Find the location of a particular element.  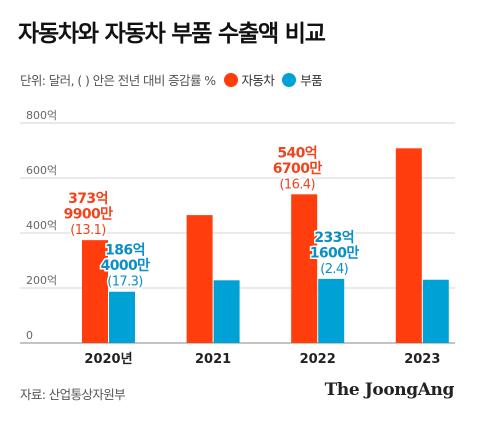

data-label-value: 186억 is located at coordinates (125, 251).